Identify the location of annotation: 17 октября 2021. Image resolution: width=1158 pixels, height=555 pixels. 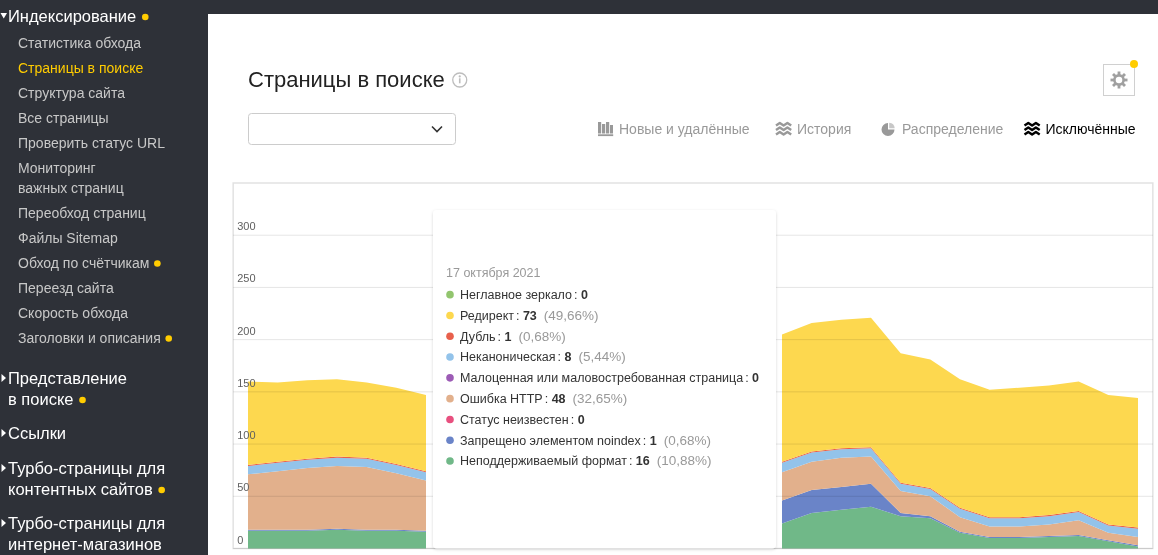
(493, 272).